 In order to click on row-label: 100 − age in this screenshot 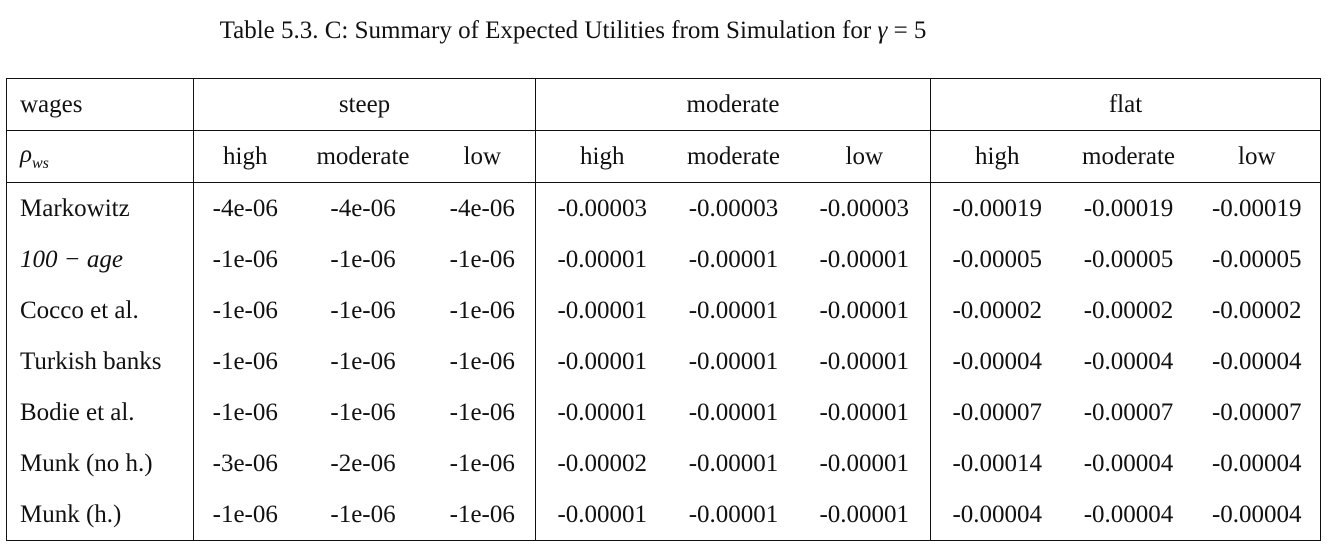, I will do `click(100, 259)`.